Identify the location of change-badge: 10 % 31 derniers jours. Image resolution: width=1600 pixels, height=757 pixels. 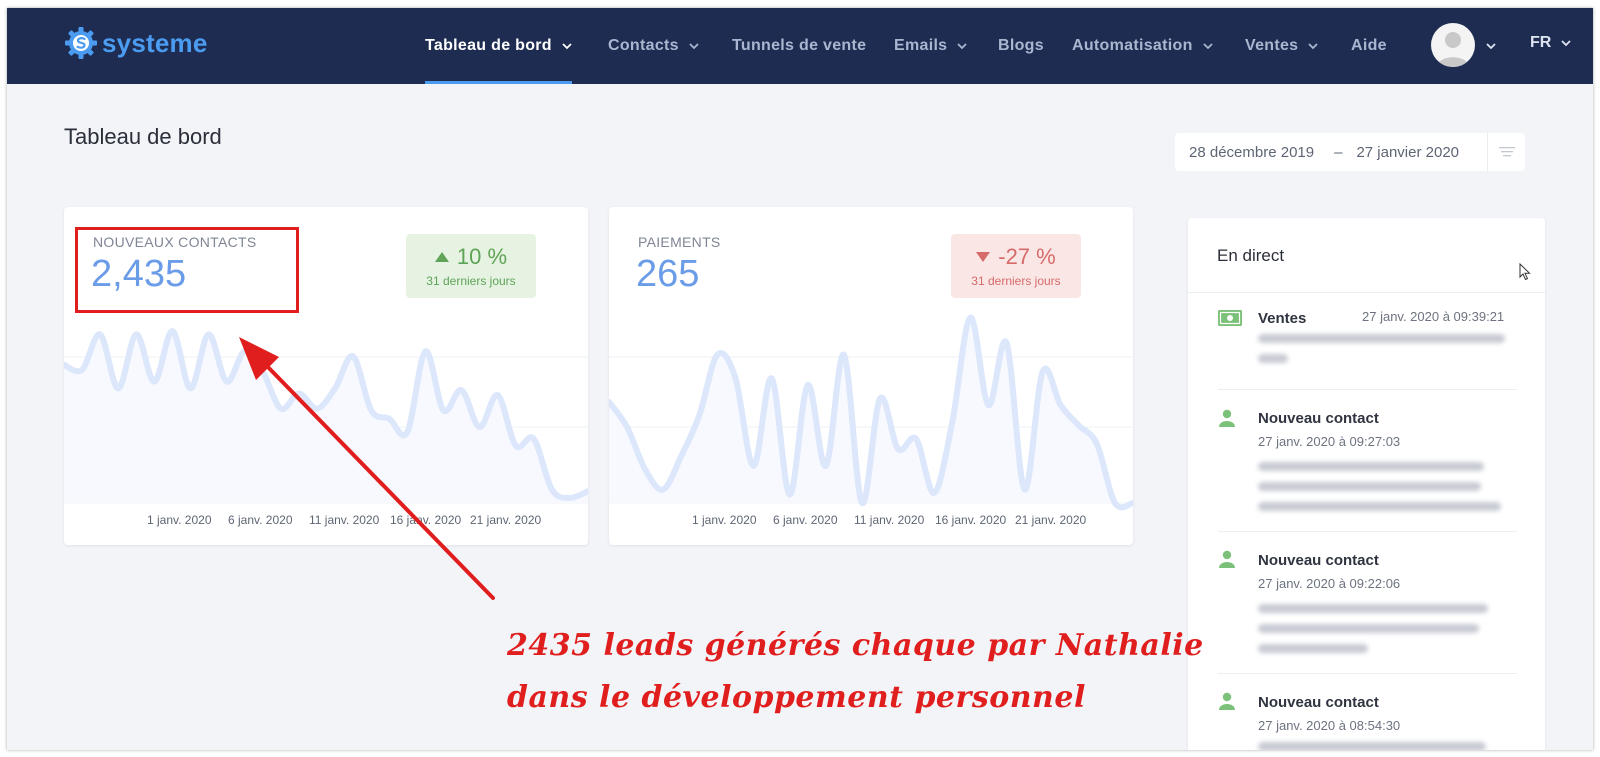
(471, 266).